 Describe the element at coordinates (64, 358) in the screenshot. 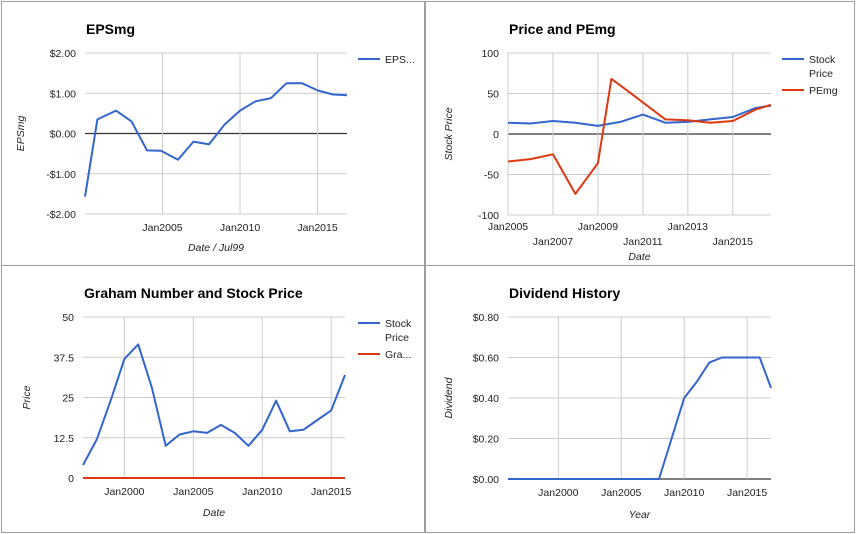

I see `y-tick-label: 37.5` at that location.